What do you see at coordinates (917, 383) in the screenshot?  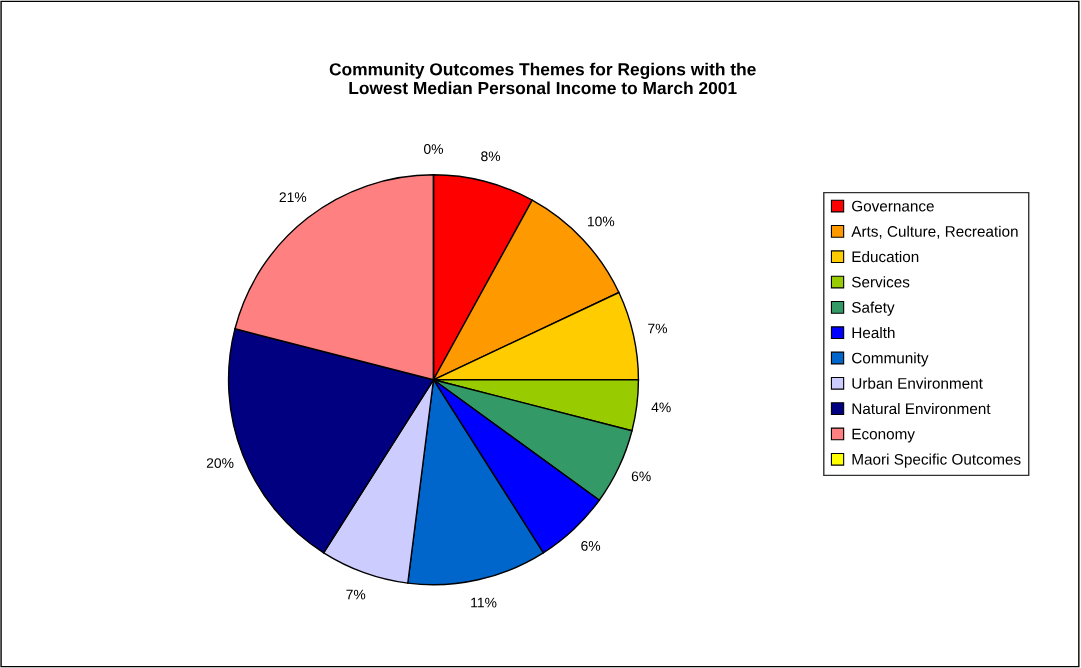 I see `legend-label: Urban Environment` at bounding box center [917, 383].